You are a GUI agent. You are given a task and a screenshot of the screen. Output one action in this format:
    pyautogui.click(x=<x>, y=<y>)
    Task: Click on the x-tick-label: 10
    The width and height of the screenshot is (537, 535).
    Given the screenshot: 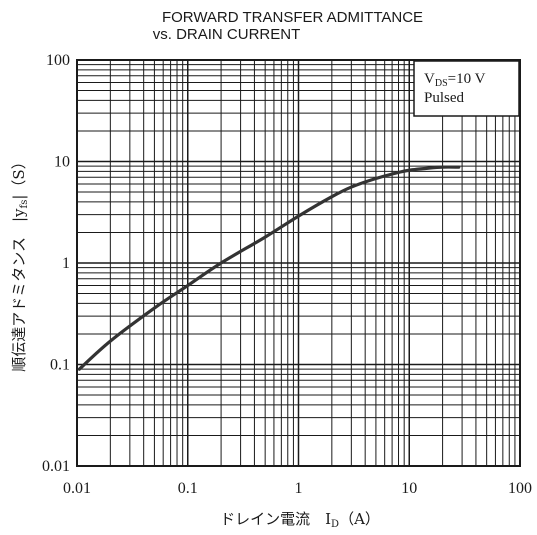 What is the action you would take?
    pyautogui.click(x=409, y=488)
    